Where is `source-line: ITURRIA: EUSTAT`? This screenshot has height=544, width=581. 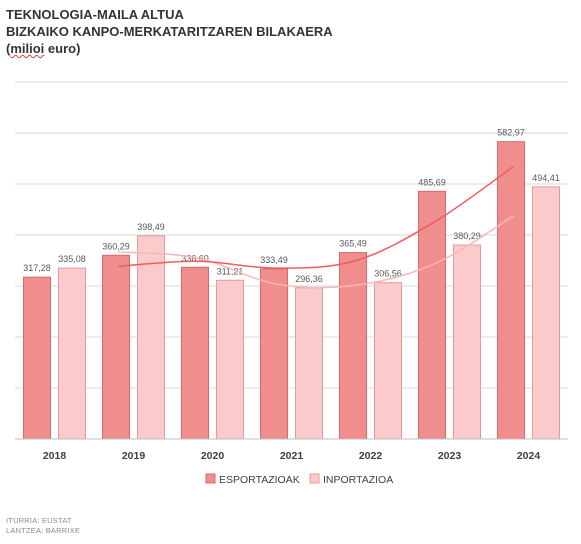
source-line: ITURRIA: EUSTAT is located at coordinates (39, 520).